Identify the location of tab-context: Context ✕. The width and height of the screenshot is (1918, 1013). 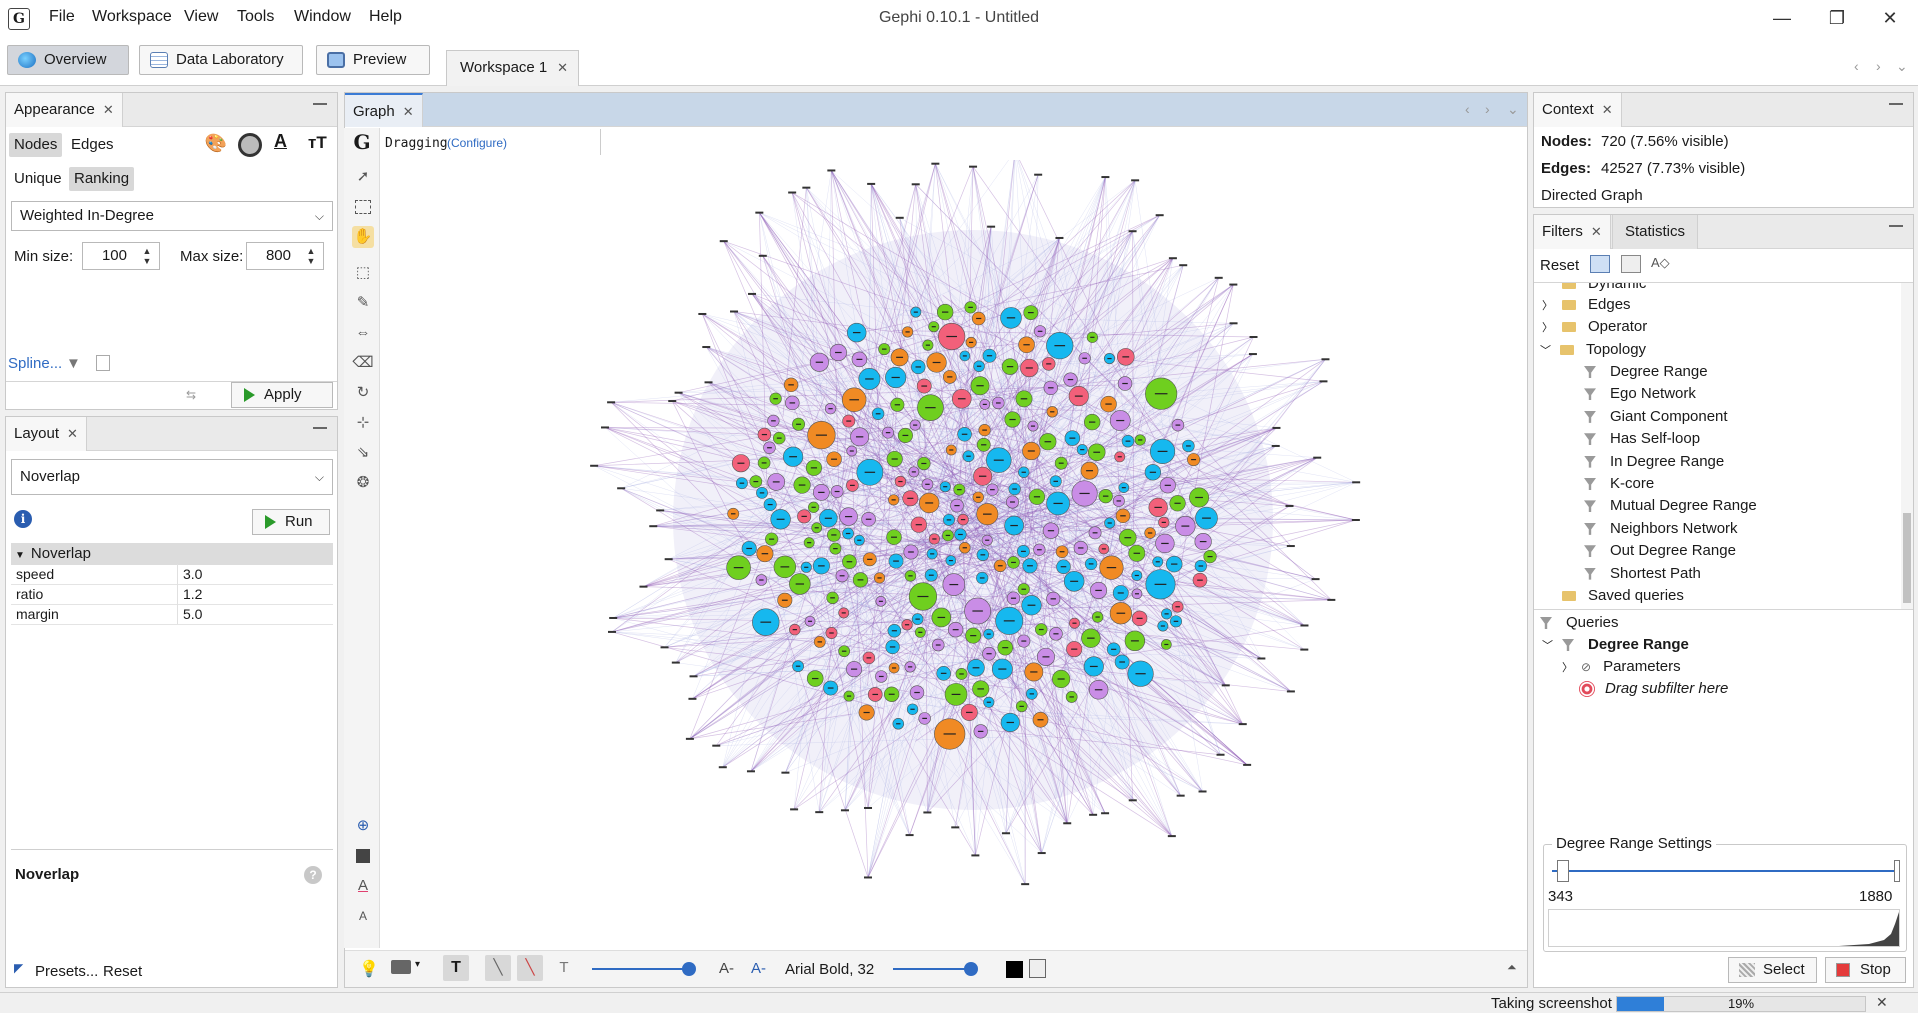
(1578, 110).